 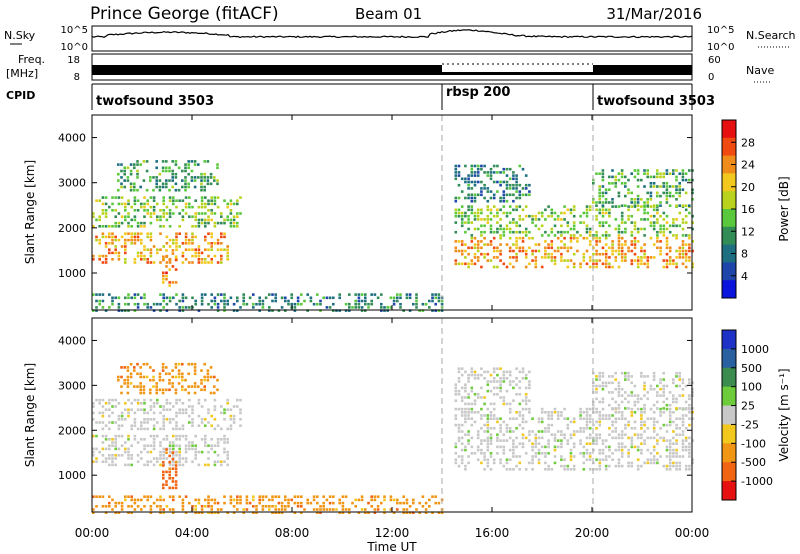 I want to click on power-colorbar-swatches, so click(x=729, y=209).